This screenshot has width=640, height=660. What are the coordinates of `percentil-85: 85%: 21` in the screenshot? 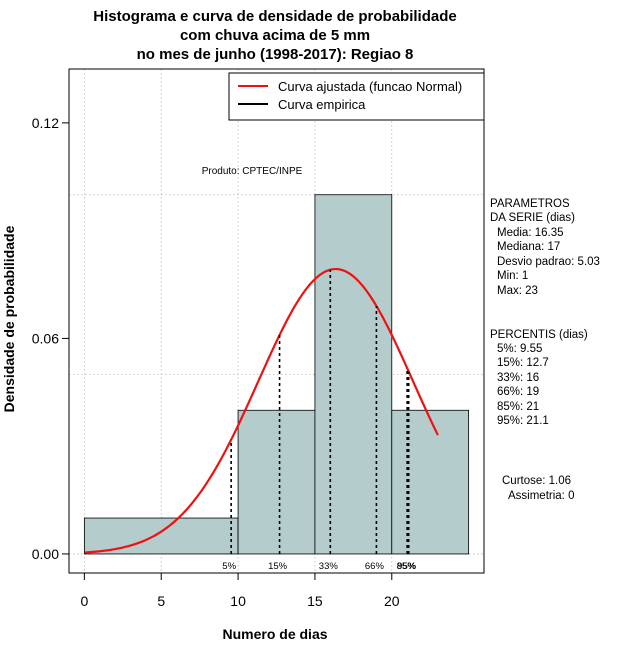 It's located at (518, 407).